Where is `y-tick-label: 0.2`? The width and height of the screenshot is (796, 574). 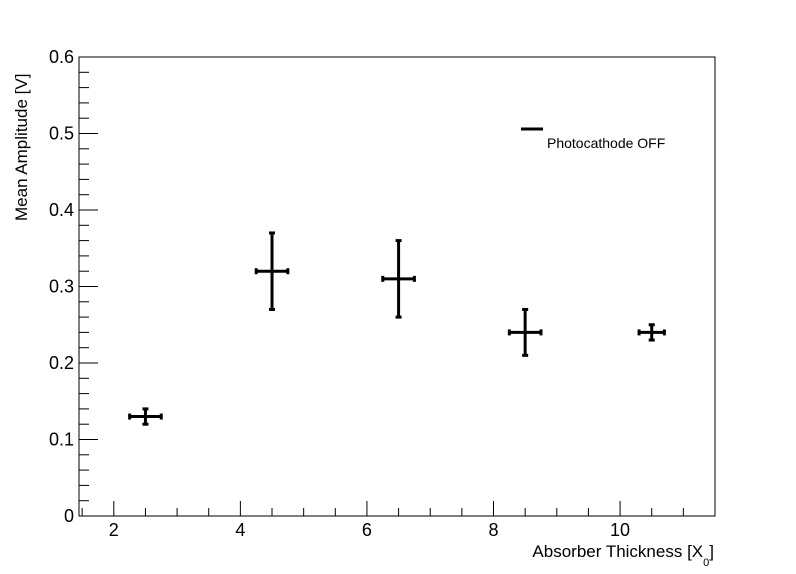 y-tick-label: 0.2 is located at coordinates (61, 363).